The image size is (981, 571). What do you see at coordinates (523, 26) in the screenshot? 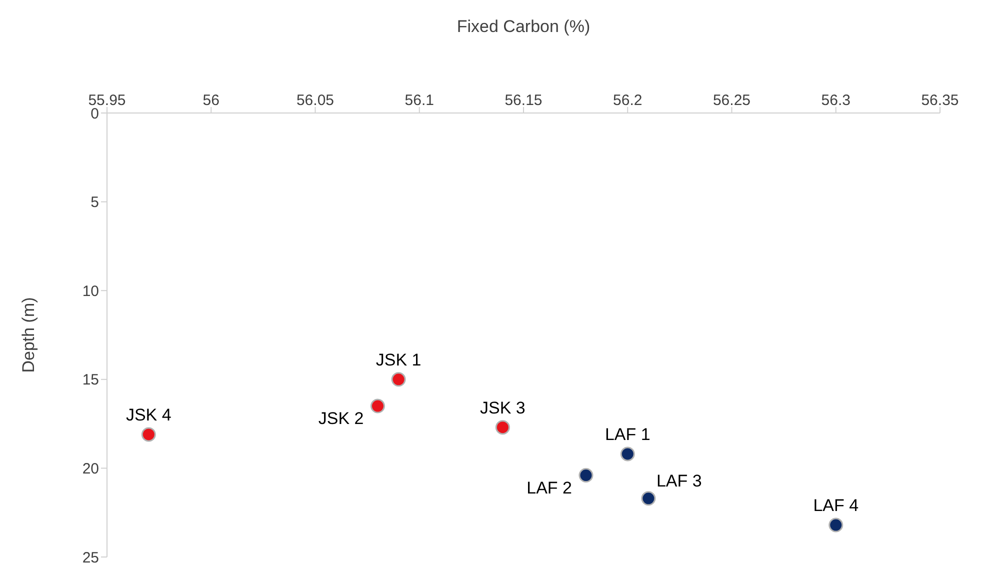
I see `x-axis-title: Fixed Carbon (%)` at bounding box center [523, 26].